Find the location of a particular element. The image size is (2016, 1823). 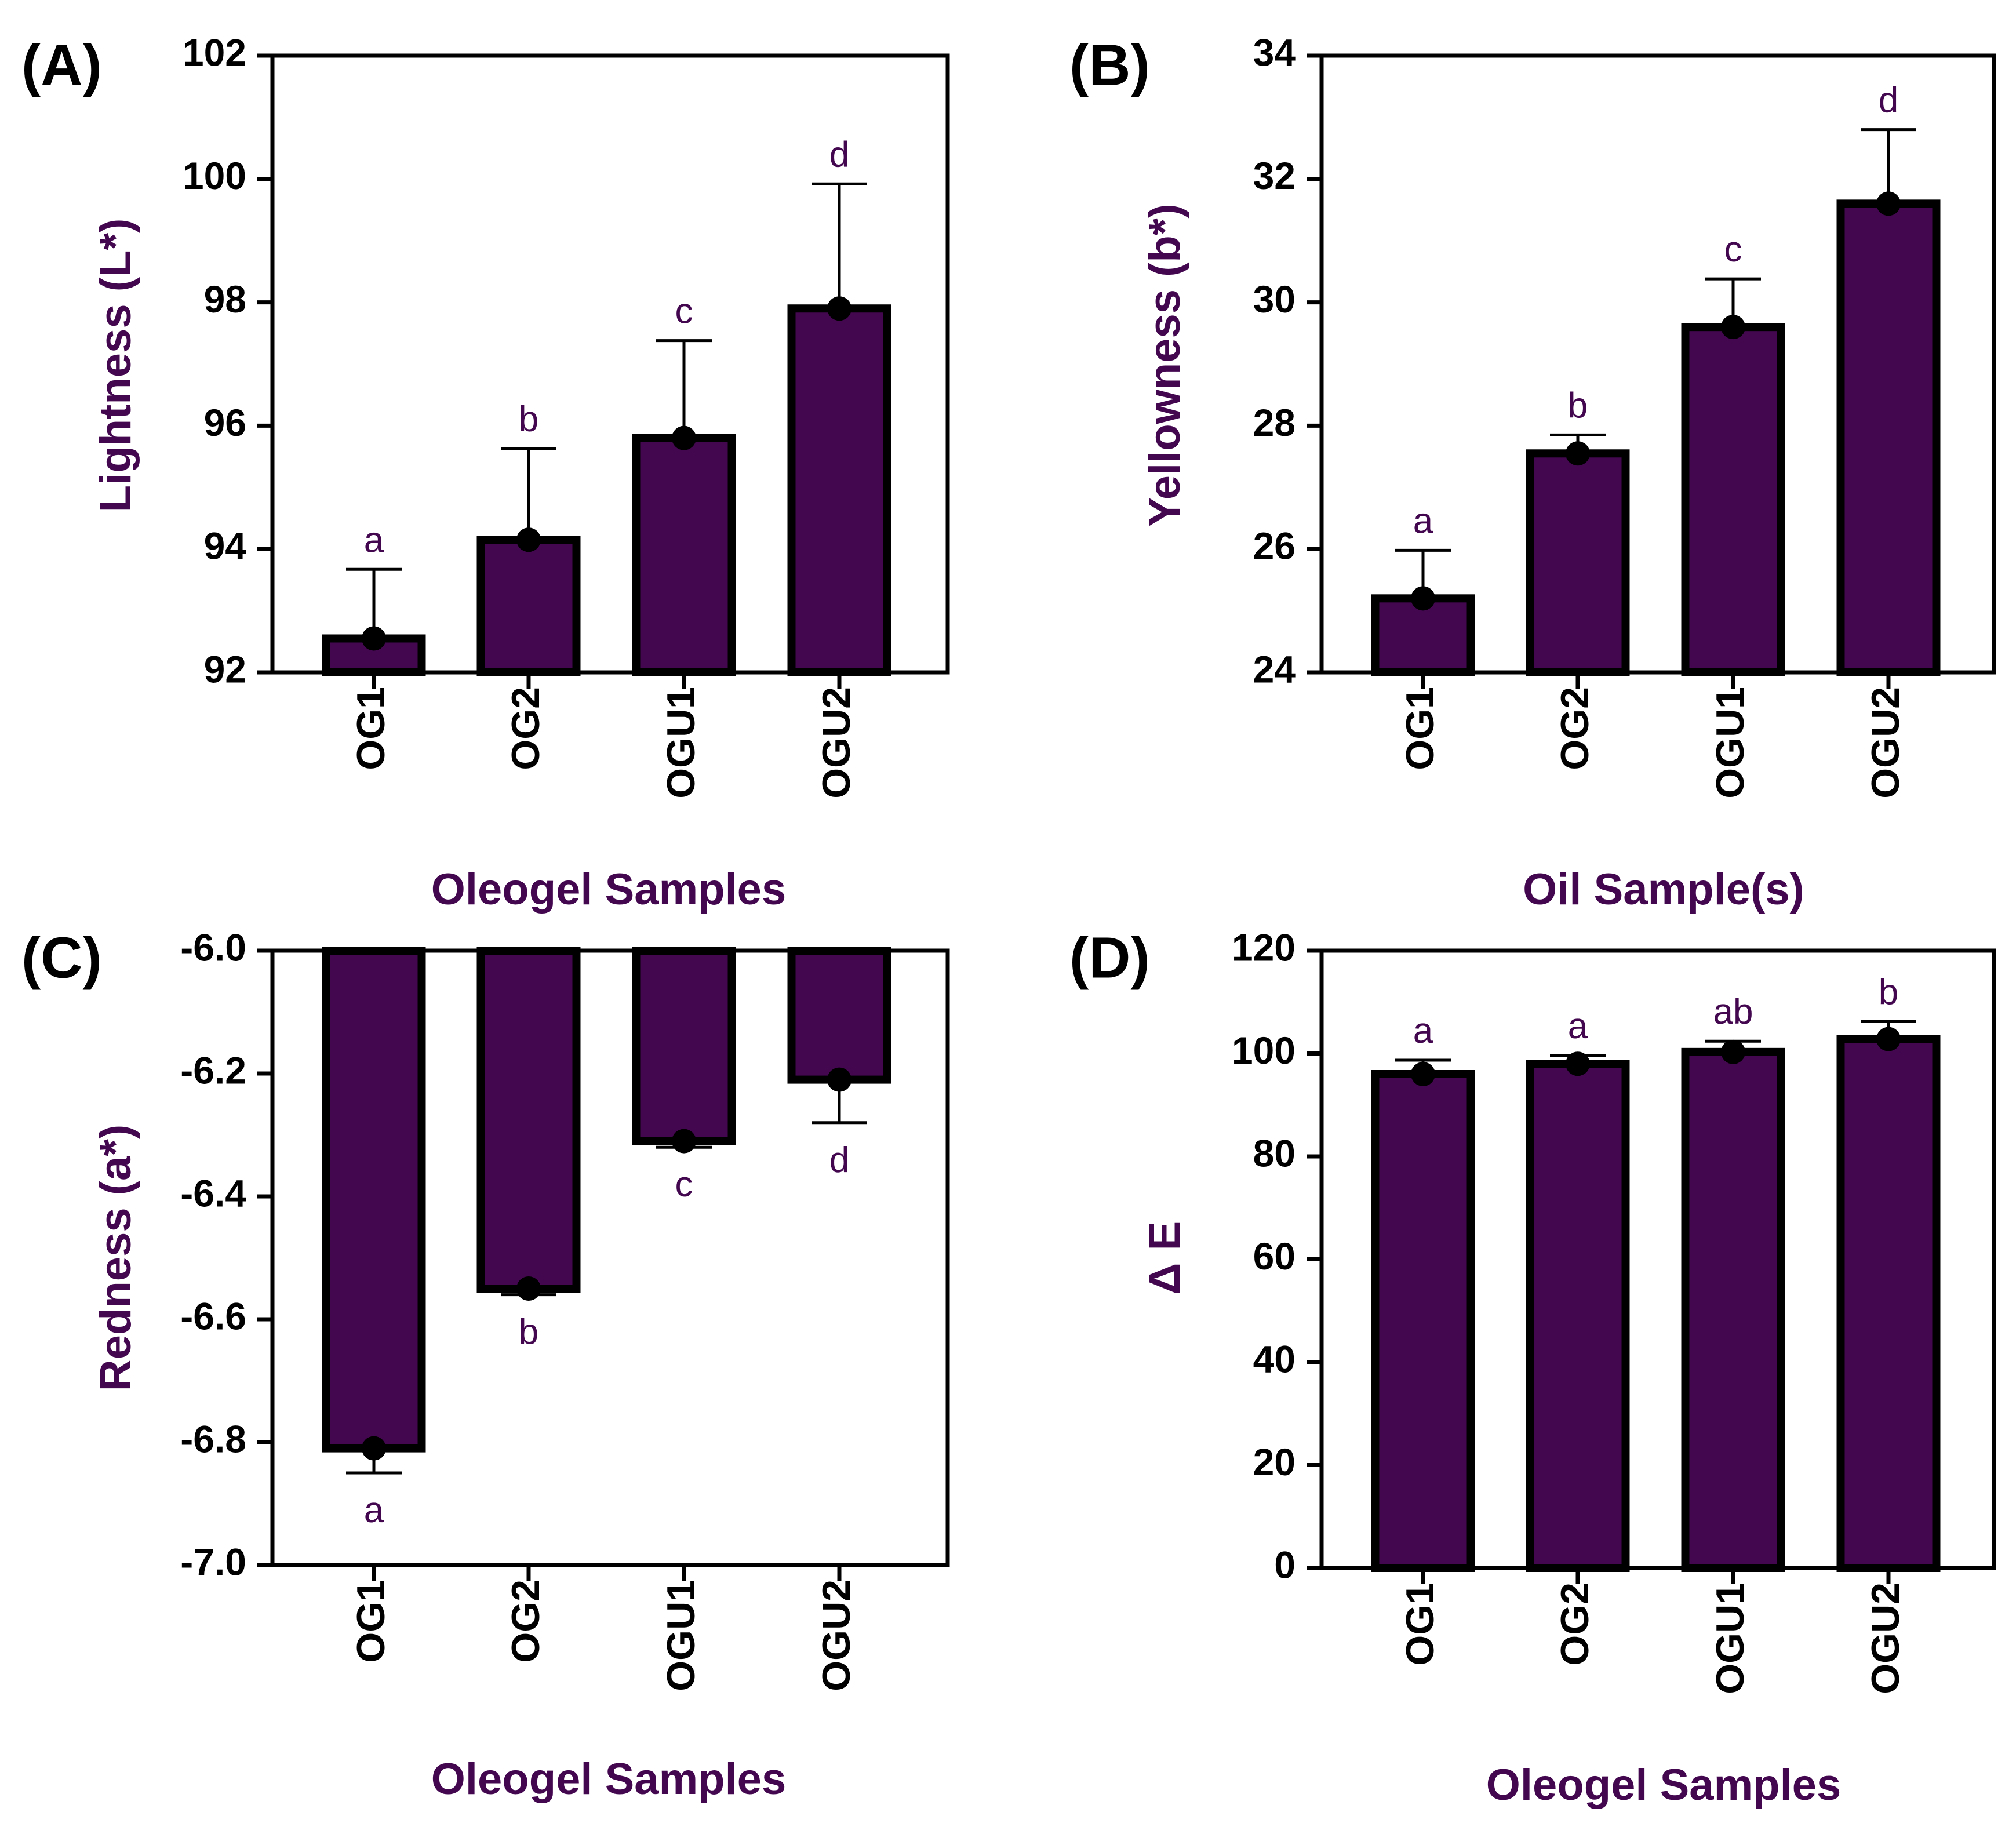

y-tick-label: 0 is located at coordinates (1285, 1564).